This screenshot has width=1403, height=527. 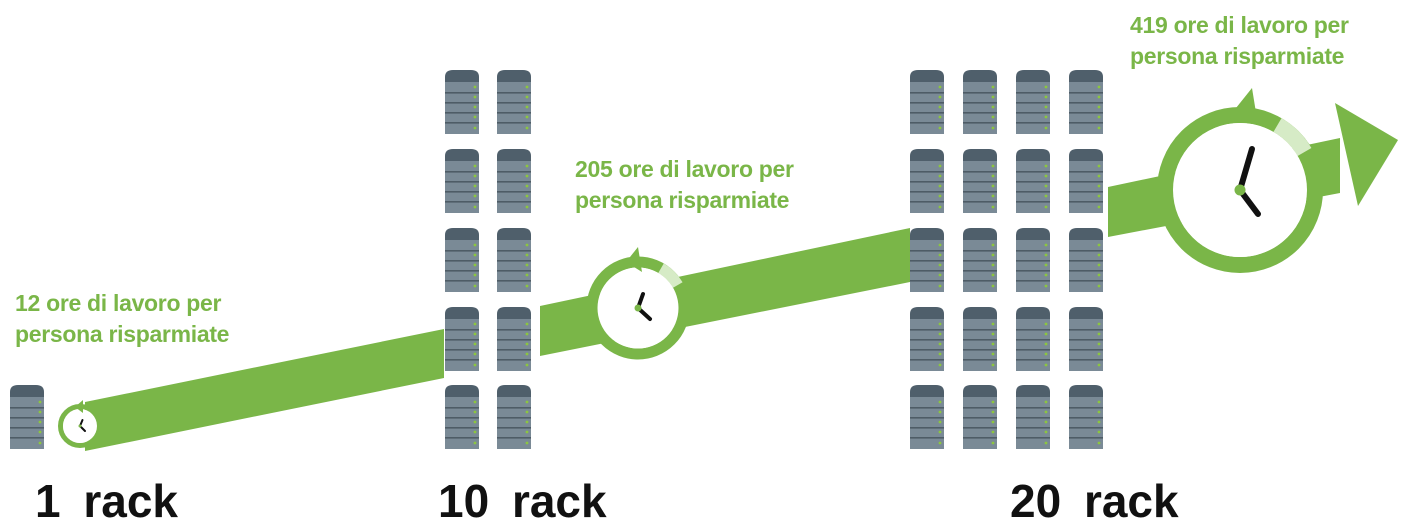 What do you see at coordinates (1366, 154) in the screenshot?
I see `arrow-head` at bounding box center [1366, 154].